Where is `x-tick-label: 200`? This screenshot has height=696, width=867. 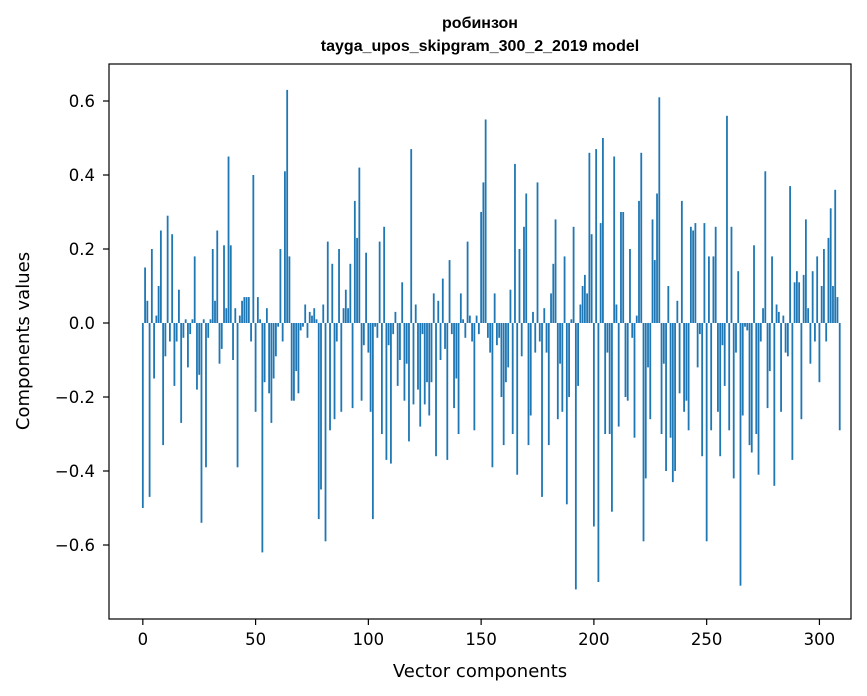 x-tick-label: 200 is located at coordinates (594, 639).